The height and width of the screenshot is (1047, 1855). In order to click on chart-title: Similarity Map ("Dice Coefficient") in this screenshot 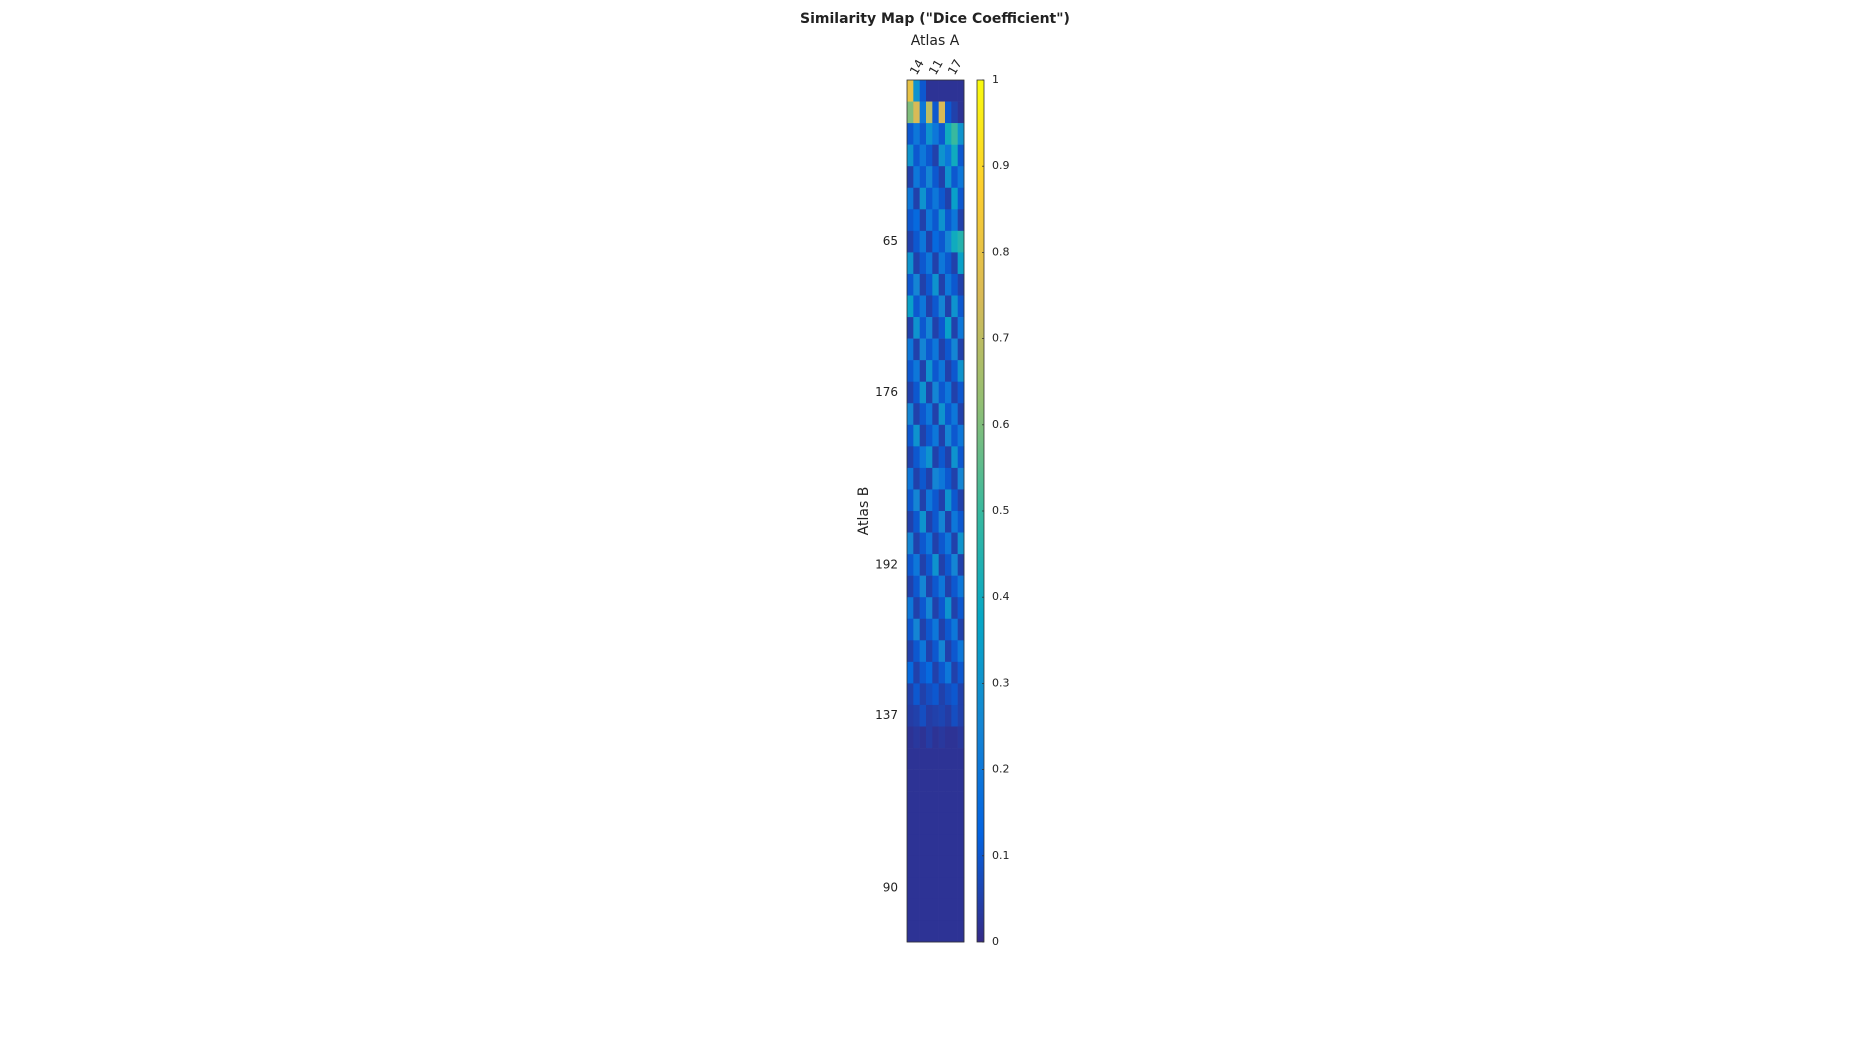, I will do `click(935, 19)`.